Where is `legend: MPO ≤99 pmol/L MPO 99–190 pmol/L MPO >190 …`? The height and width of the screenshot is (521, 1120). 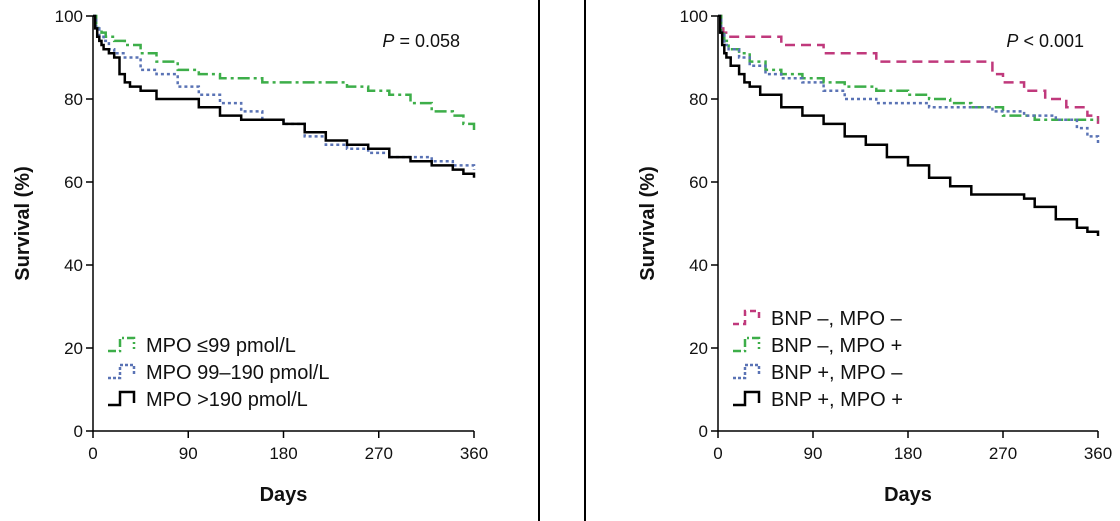 legend: MPO ≤99 pmol/L MPO 99–190 pmol/L MPO >190 … is located at coordinates (218, 373).